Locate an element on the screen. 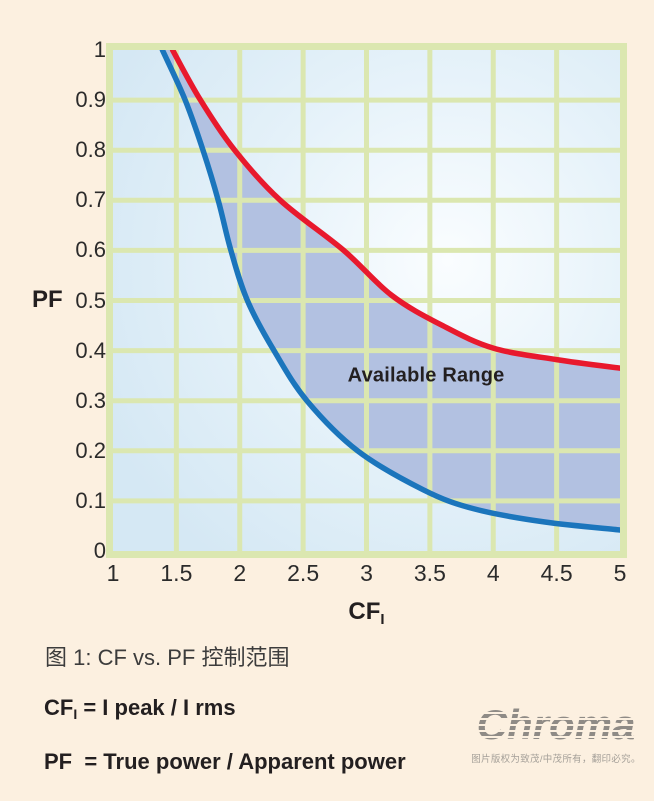 The height and width of the screenshot is (801, 654). available-range-label: Available Range is located at coordinates (426, 375).